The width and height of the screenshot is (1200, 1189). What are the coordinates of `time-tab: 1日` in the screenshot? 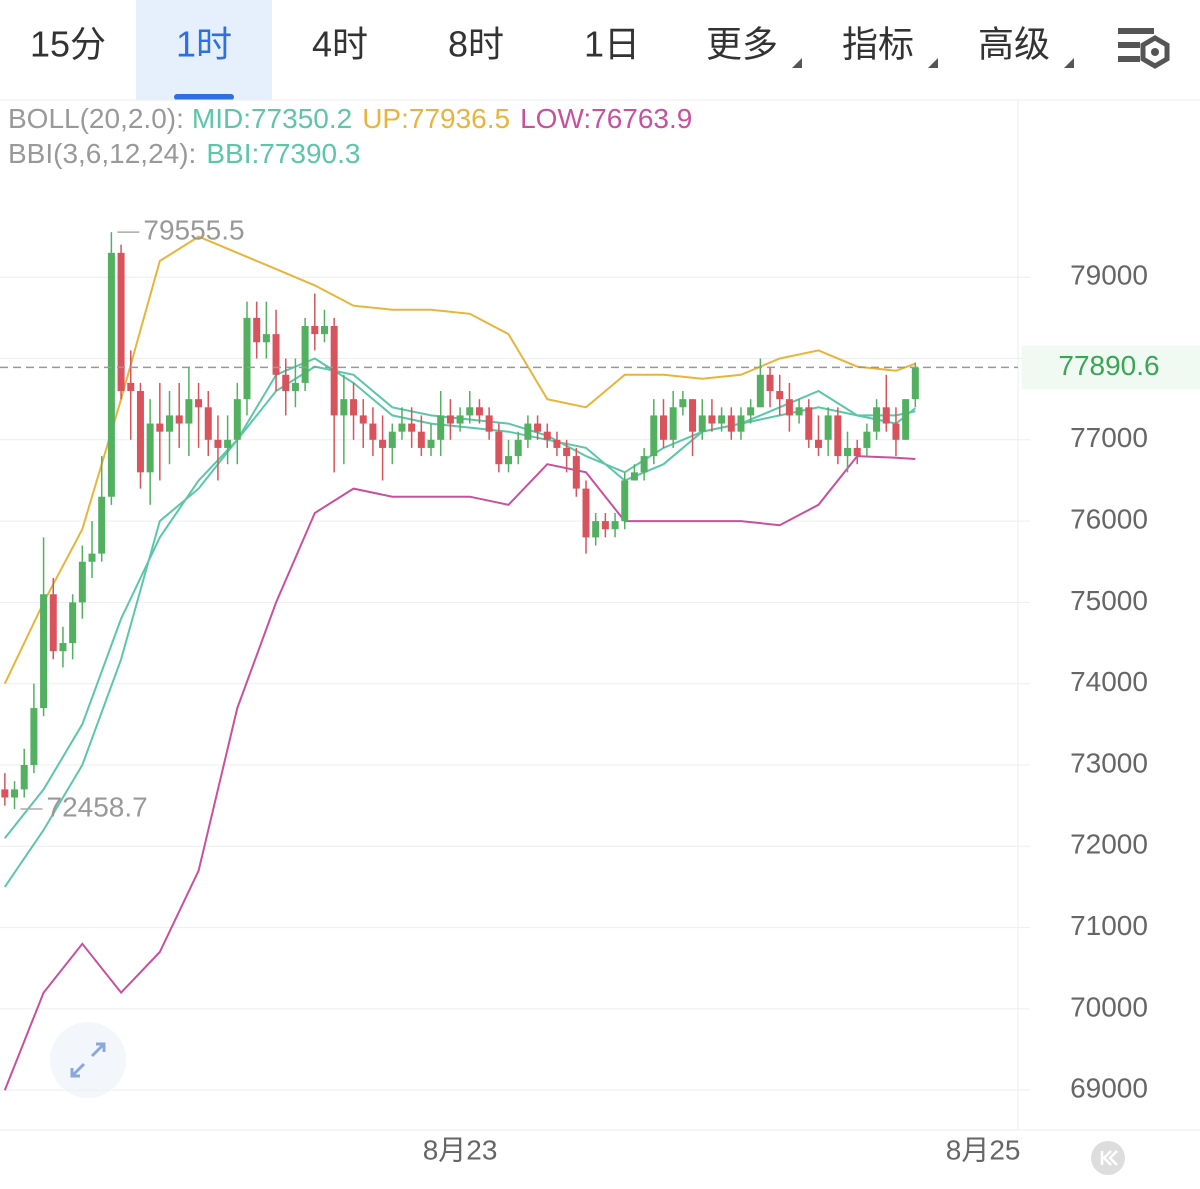 It's located at (612, 44).